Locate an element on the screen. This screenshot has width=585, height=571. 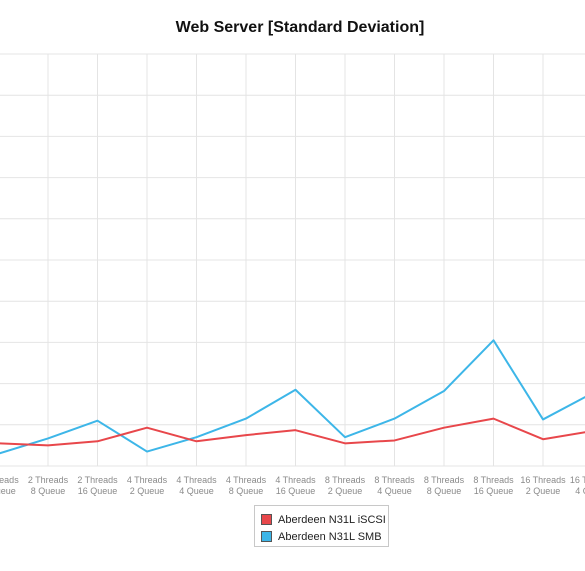
x-tick-label: 4 Threads 16 Queue is located at coordinates (295, 485).